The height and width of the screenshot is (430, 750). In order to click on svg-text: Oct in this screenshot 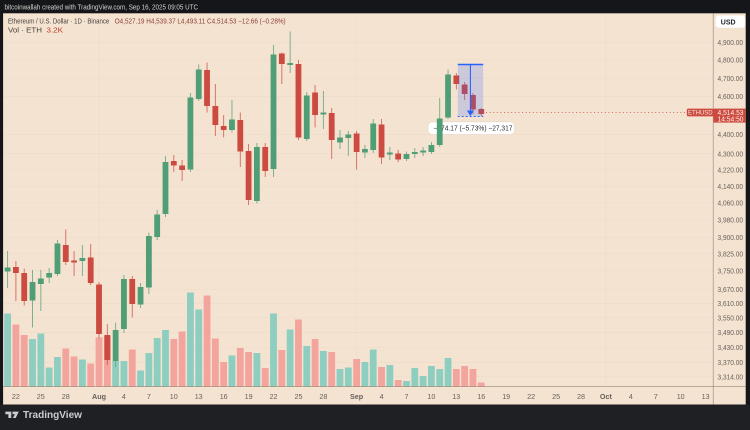, I will do `click(606, 396)`.